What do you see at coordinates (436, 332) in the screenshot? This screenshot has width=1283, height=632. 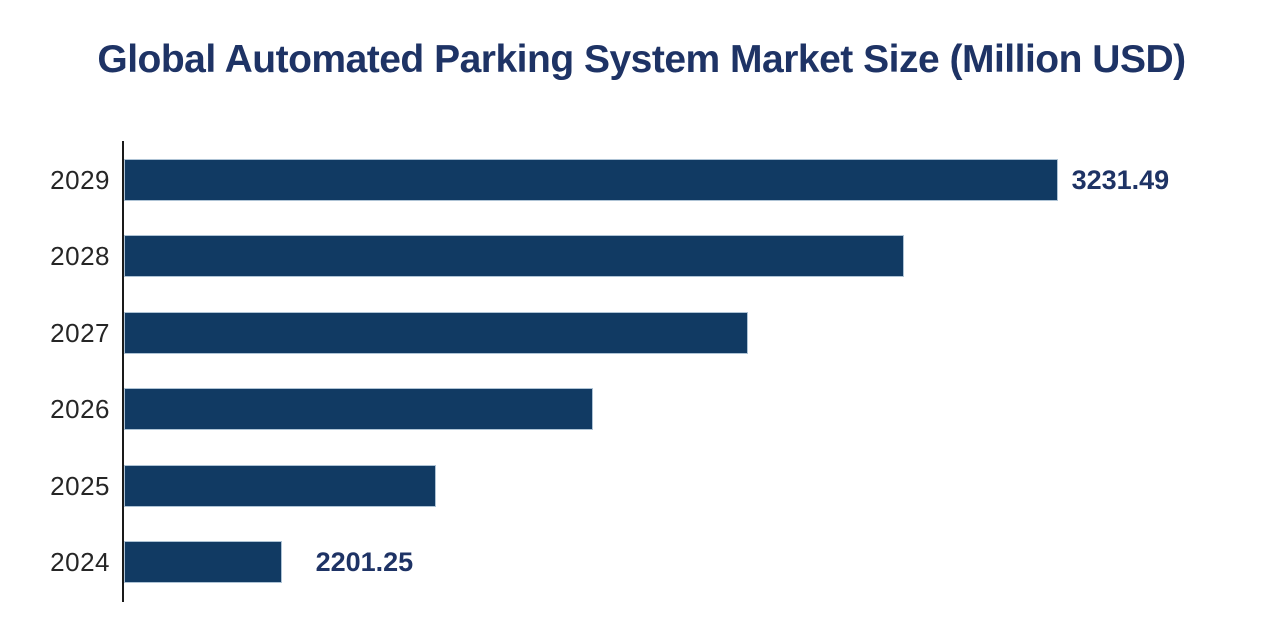 I see `bar-2027` at bounding box center [436, 332].